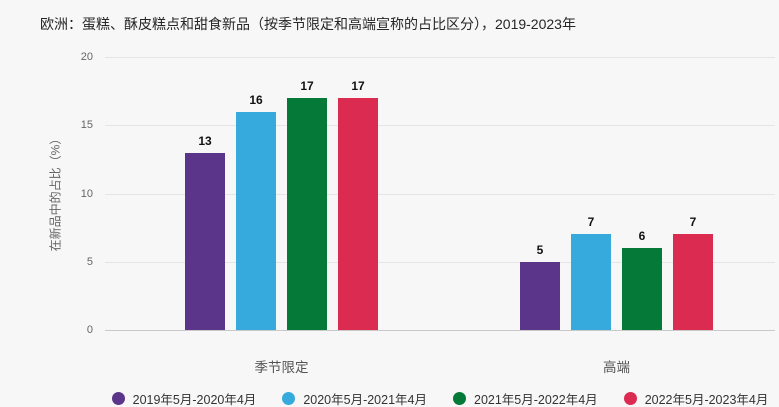  What do you see at coordinates (440, 330) in the screenshot?
I see `x-axis-line` at bounding box center [440, 330].